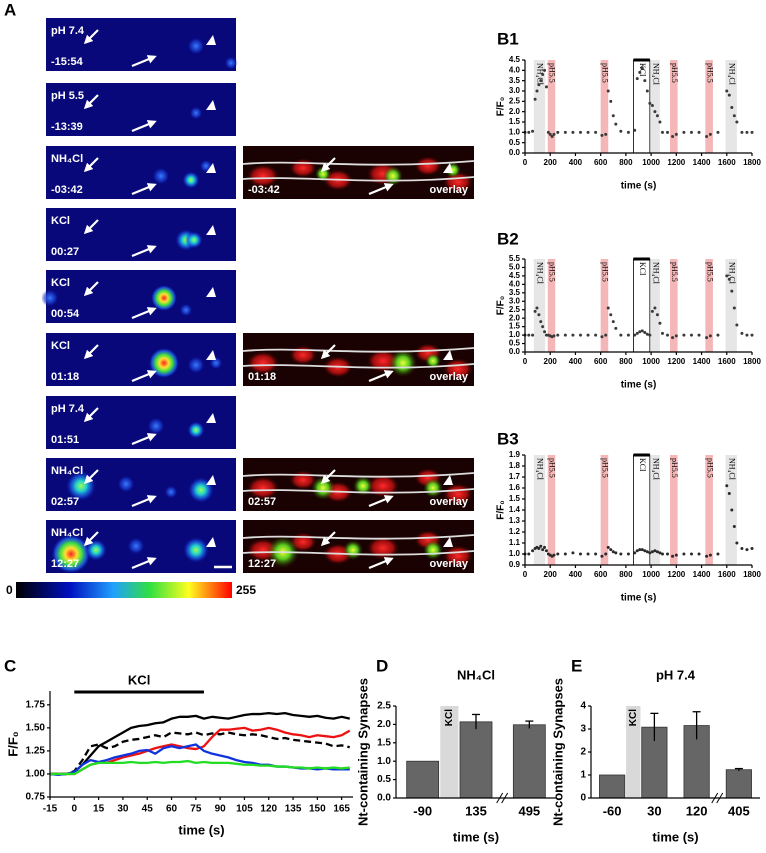 This screenshot has width=766, height=853. What do you see at coordinates (515, 351) in the screenshot?
I see `y-tick-label: 0.0` at bounding box center [515, 351].